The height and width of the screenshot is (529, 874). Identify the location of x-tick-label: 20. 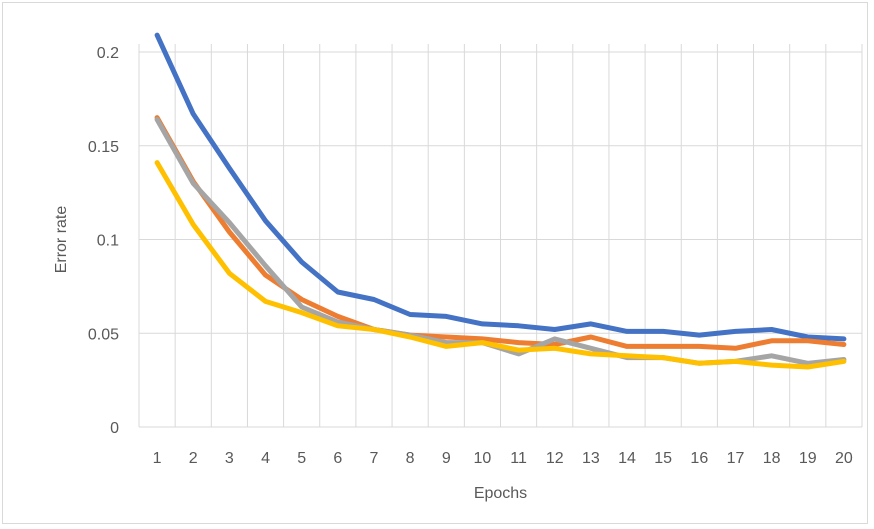
(844, 458).